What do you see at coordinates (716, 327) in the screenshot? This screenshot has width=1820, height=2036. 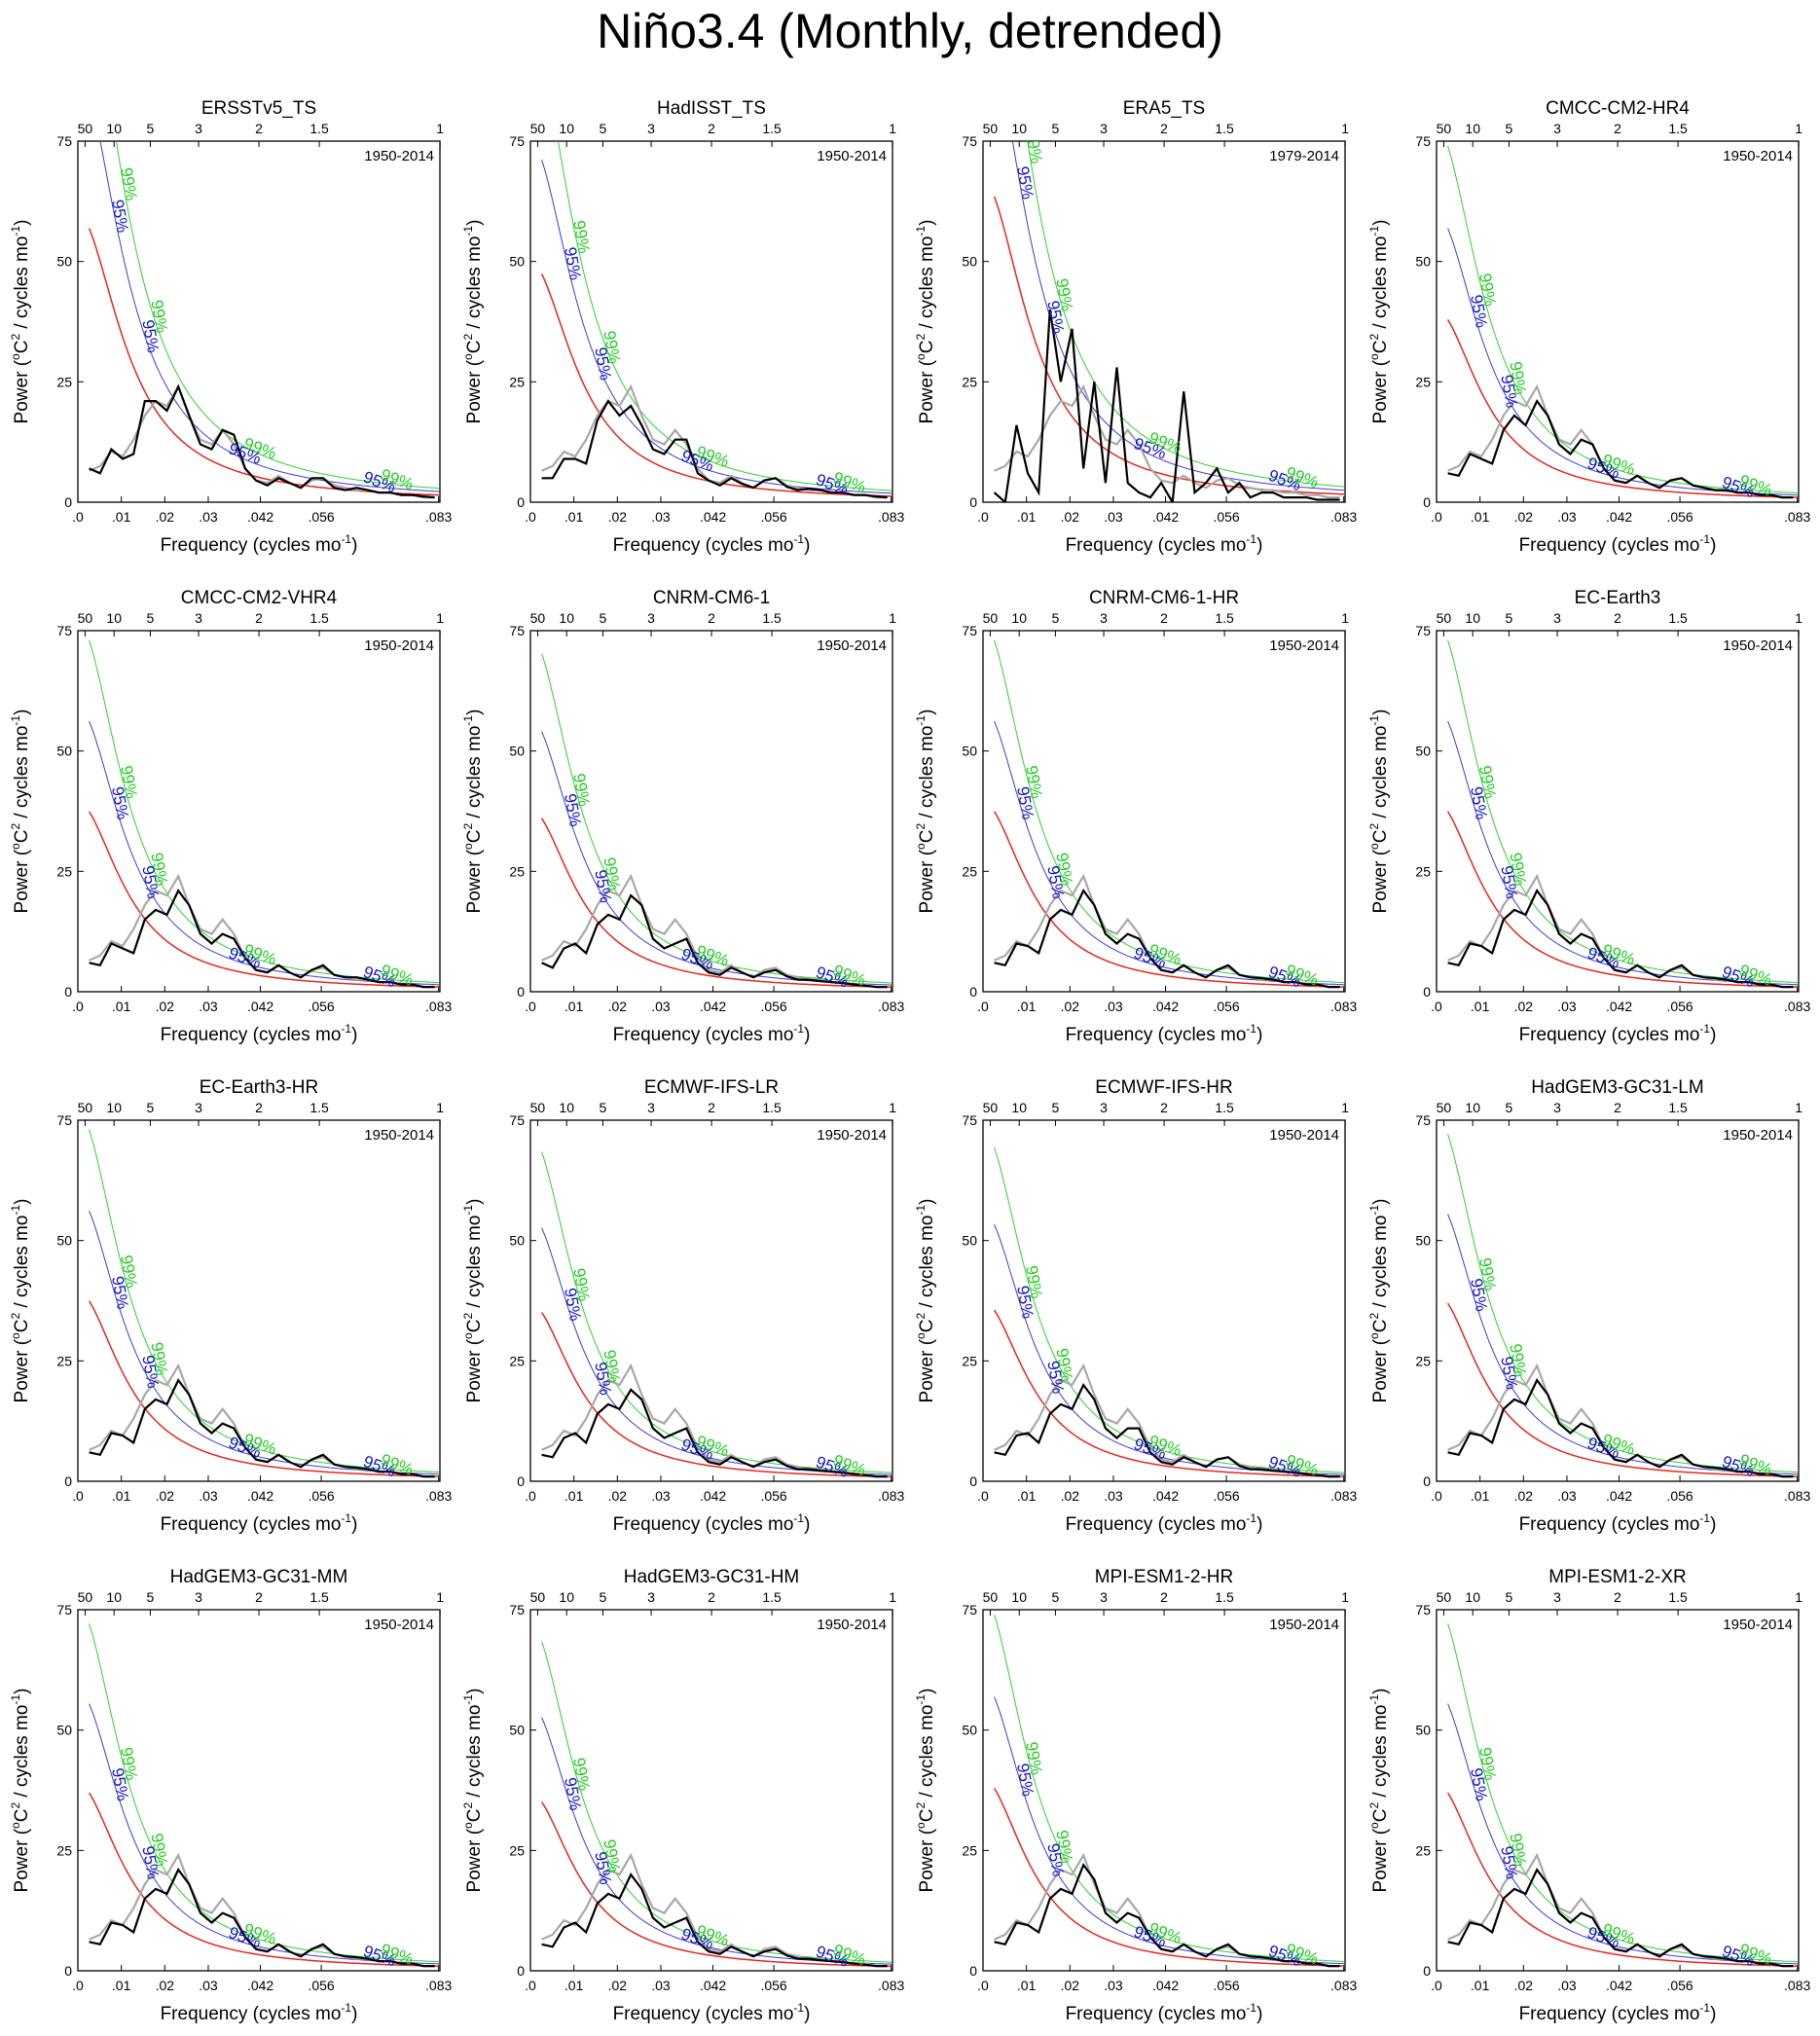 I see `ci95-curve` at bounding box center [716, 327].